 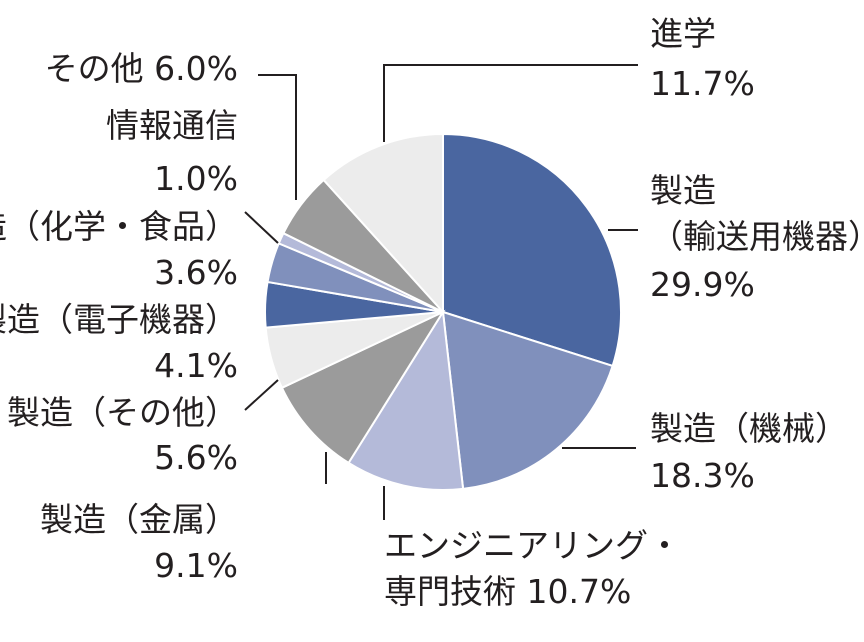 I want to click on slice-label-0: （輸送用機器）, so click(x=757, y=236).